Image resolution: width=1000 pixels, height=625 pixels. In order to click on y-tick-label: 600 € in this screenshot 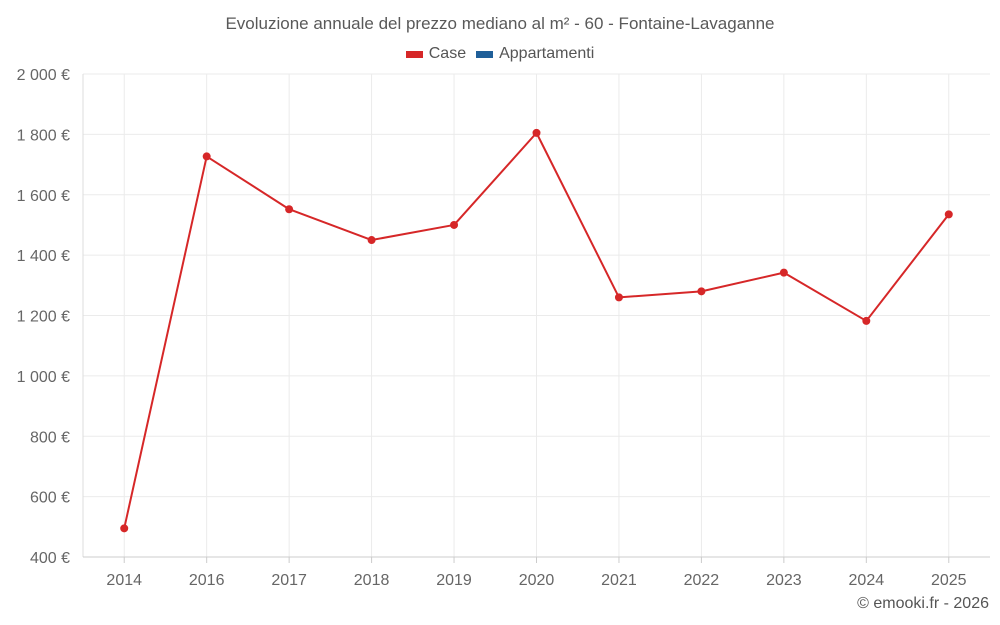, I will do `click(50, 498)`.